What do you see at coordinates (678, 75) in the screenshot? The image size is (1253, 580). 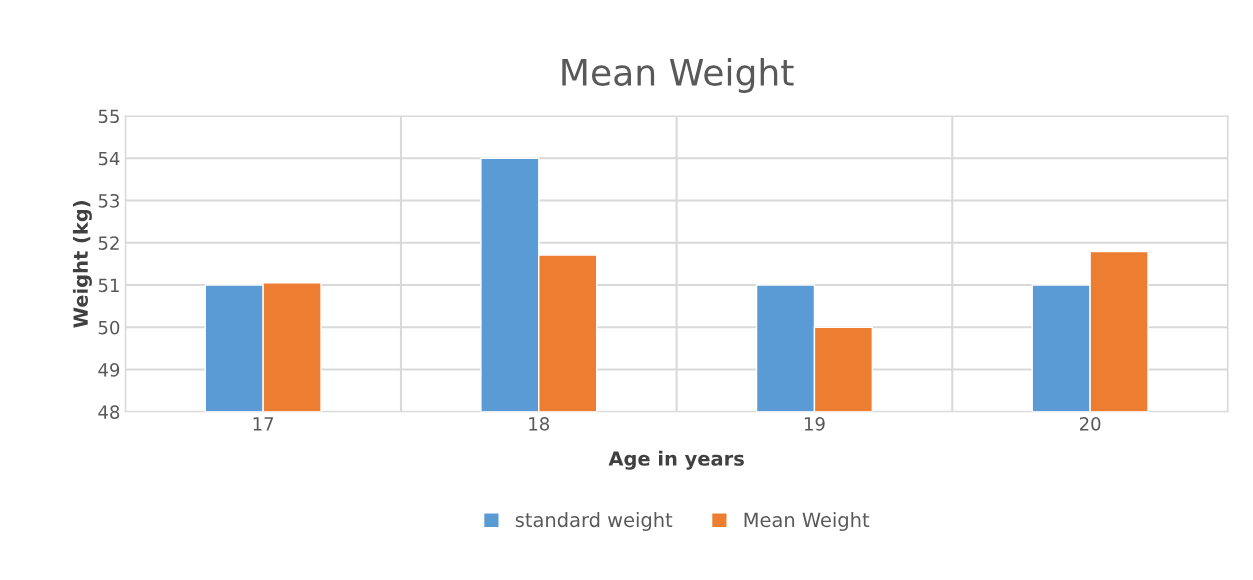 I see `chart-title: Mean Weight` at bounding box center [678, 75].